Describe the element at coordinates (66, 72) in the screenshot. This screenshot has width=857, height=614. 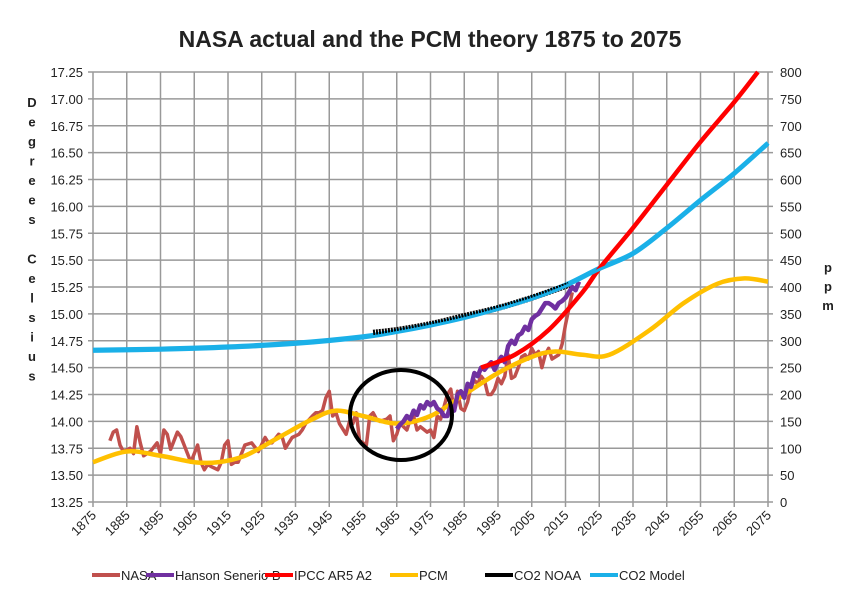
I see `left-tick-label: 17.25` at that location.